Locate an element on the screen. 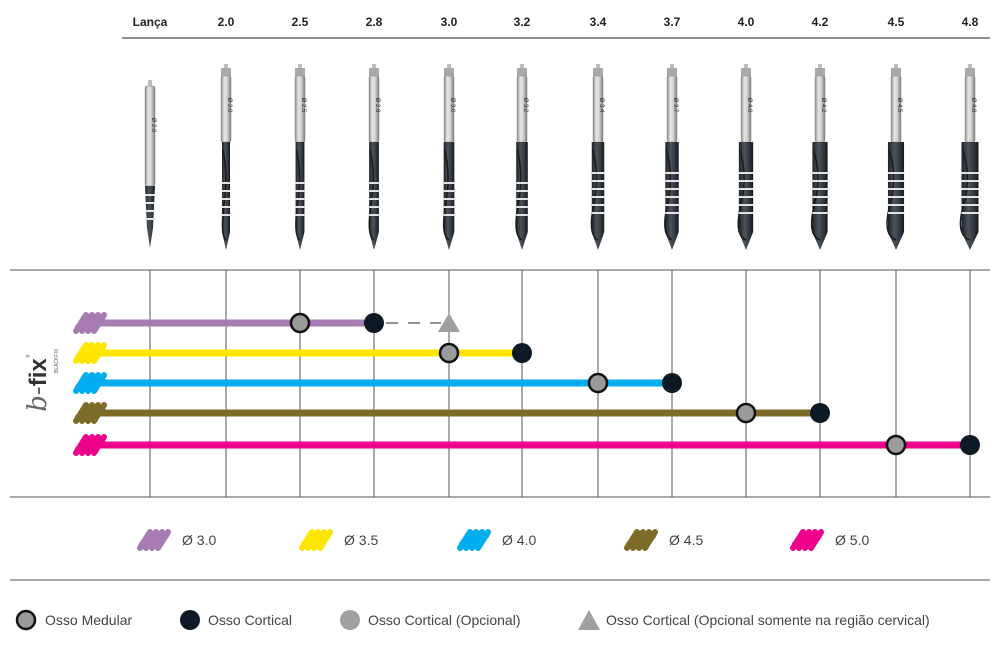  drill-image: Ø 2.5 is located at coordinates (300, 157).